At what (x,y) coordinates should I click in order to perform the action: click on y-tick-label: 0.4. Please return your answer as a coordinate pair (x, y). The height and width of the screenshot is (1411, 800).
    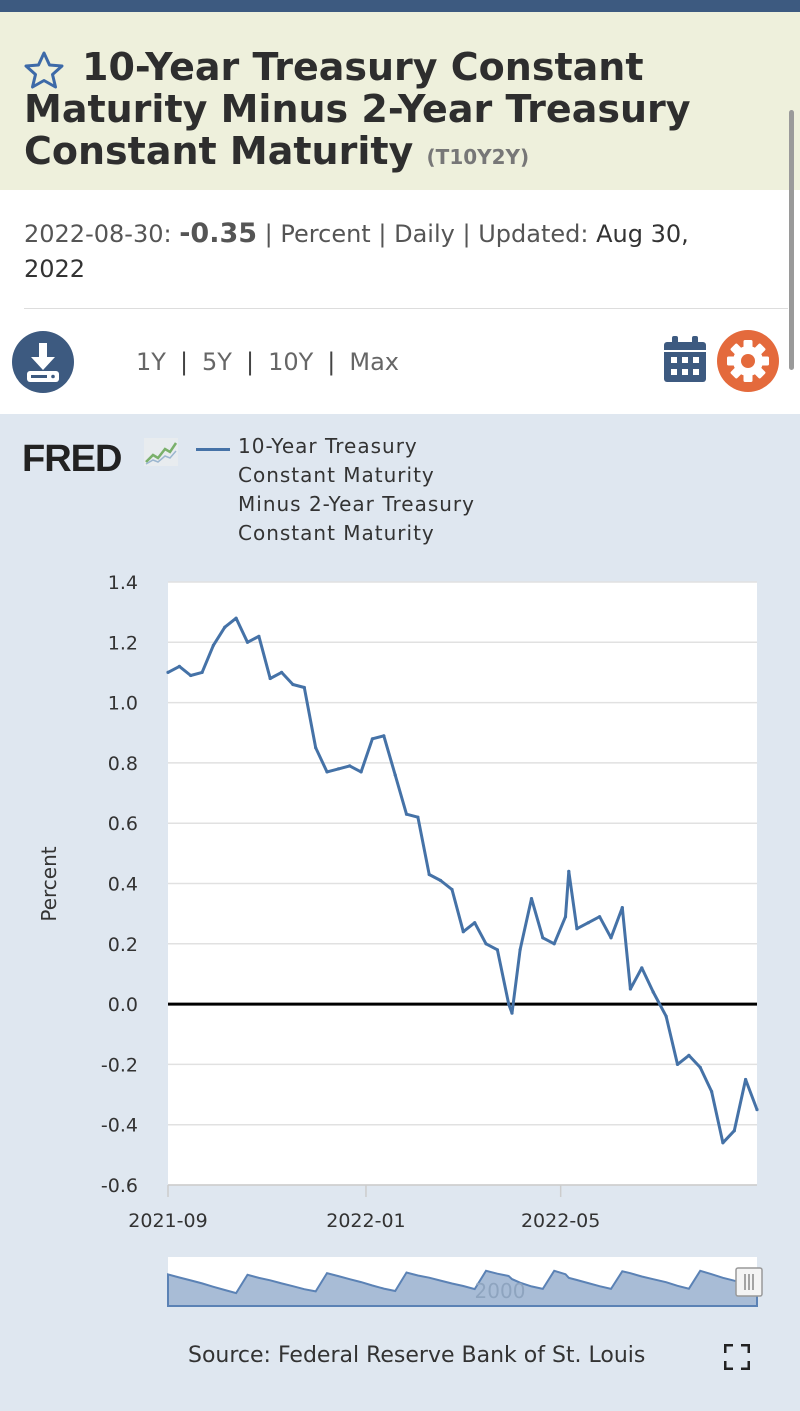
    Looking at the image, I should click on (123, 885).